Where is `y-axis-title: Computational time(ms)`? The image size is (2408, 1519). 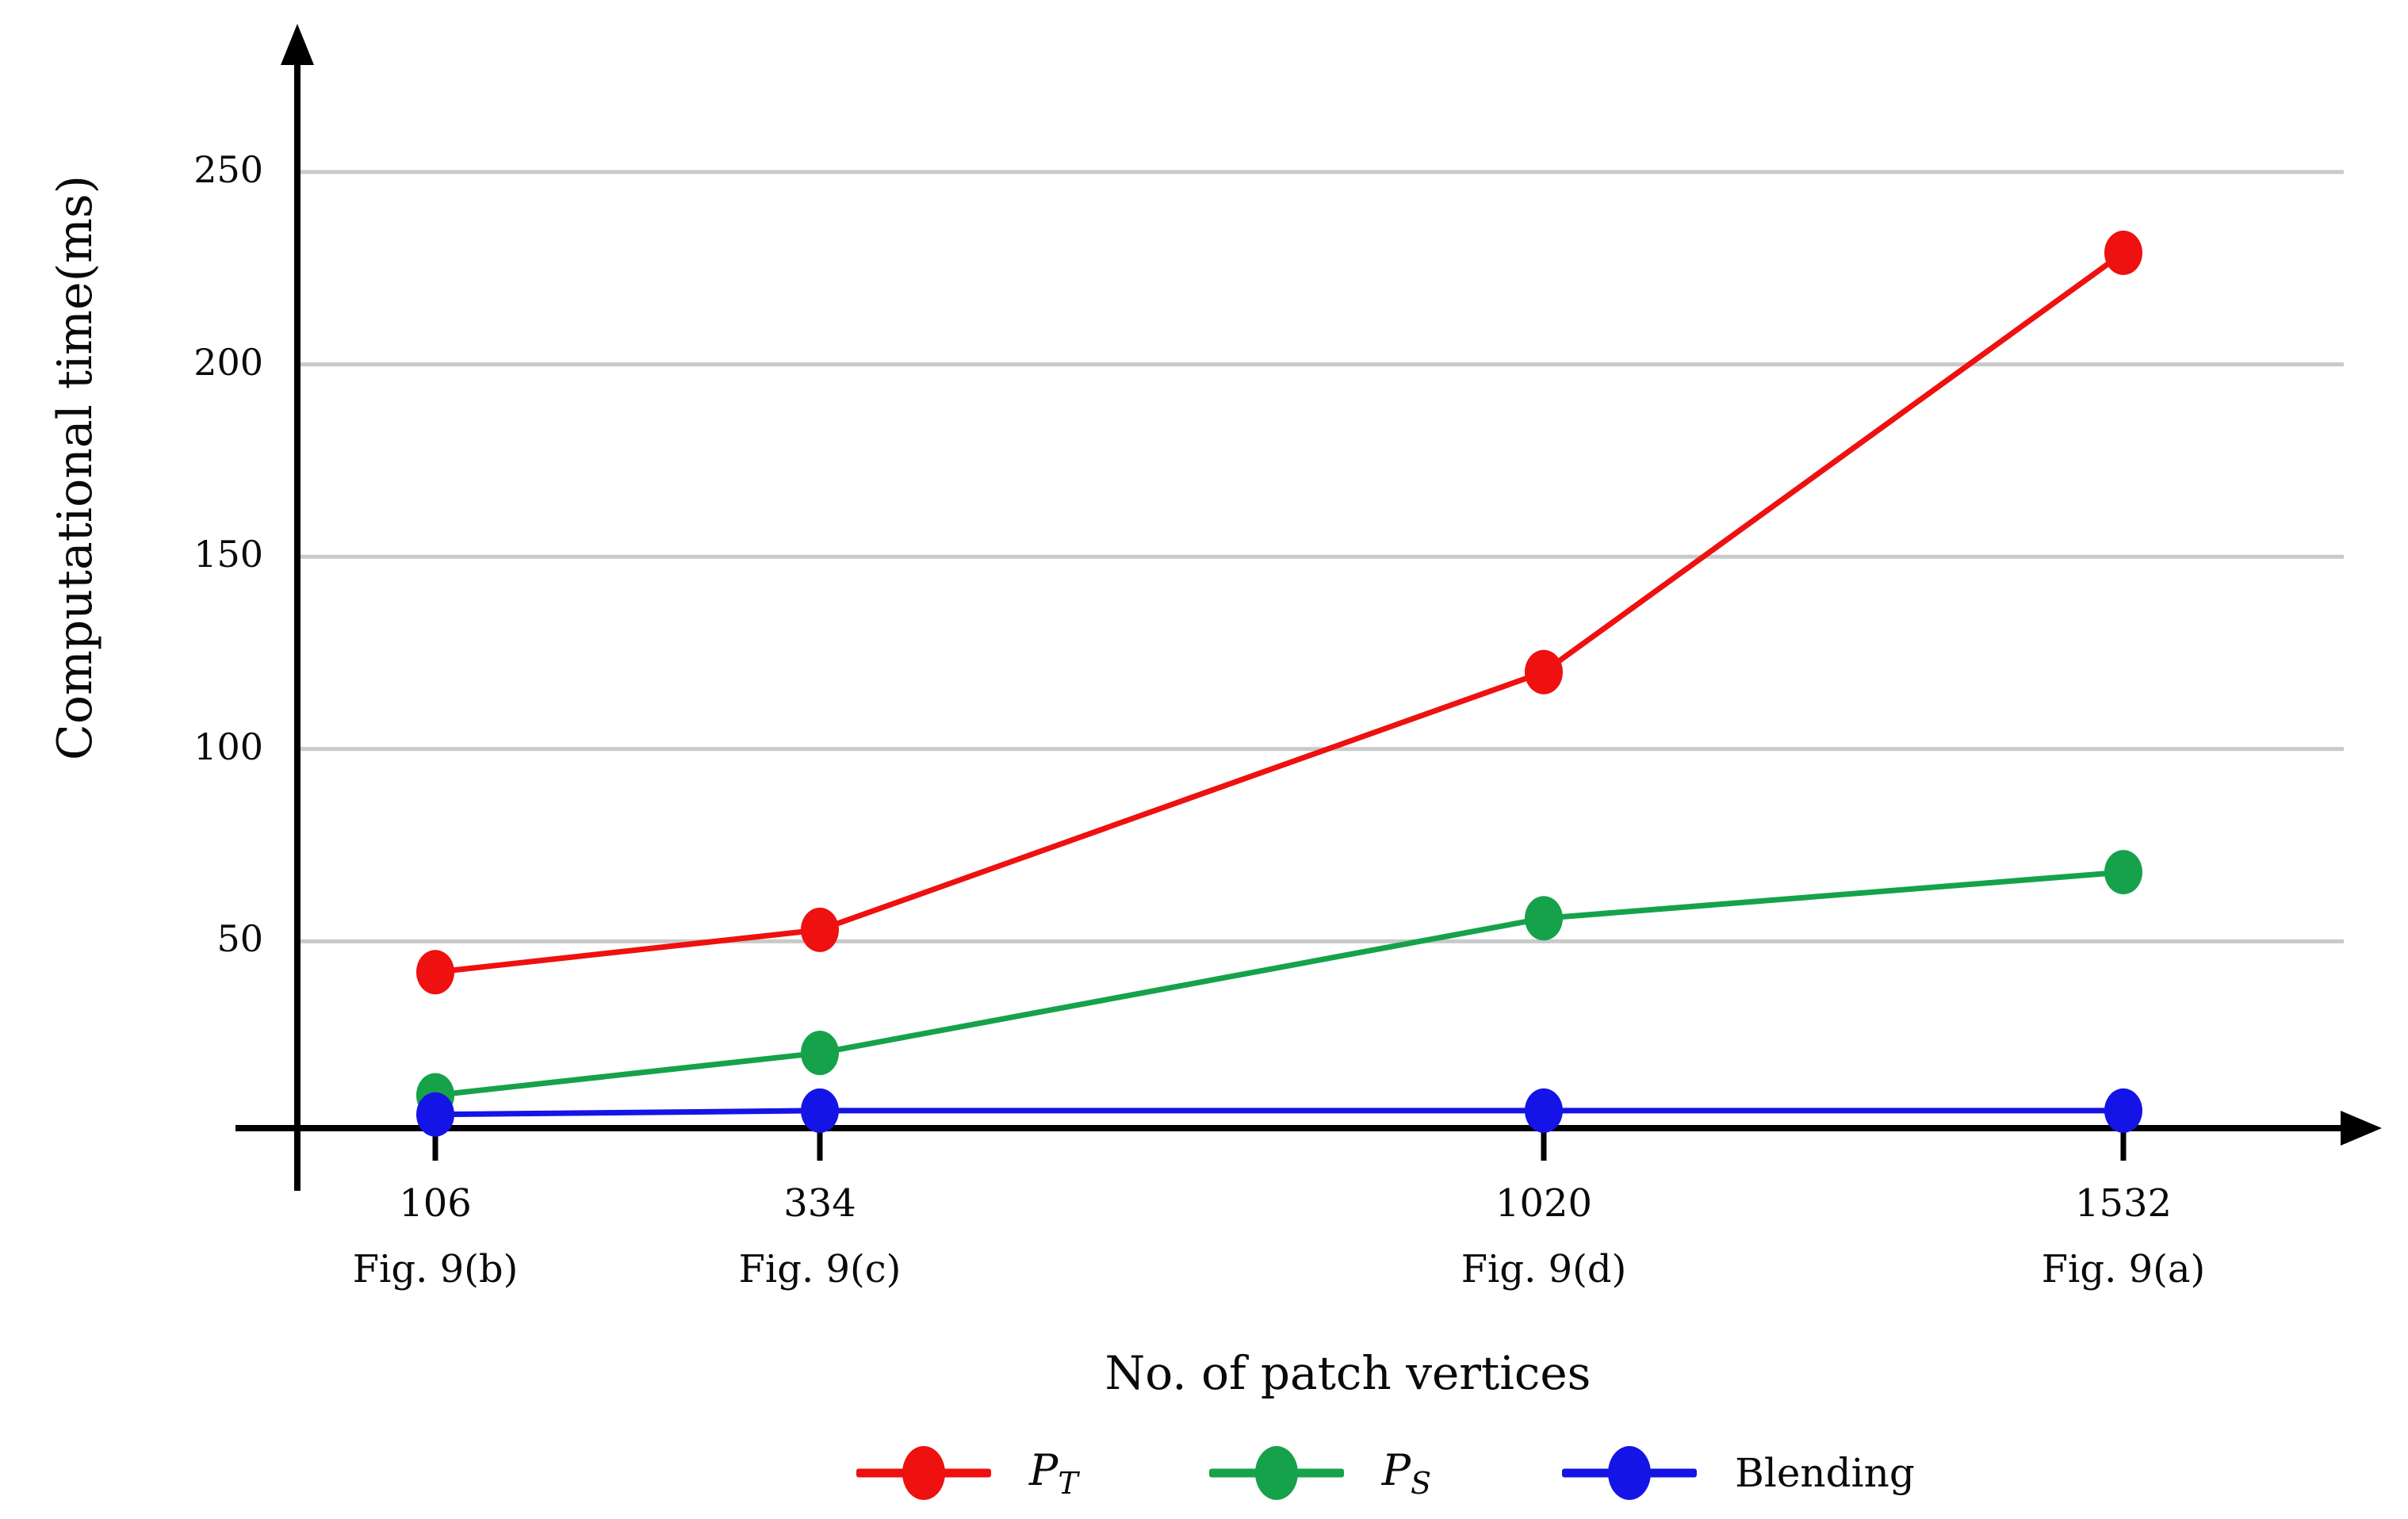 y-axis-title: Computational time(ms) is located at coordinates (75, 468).